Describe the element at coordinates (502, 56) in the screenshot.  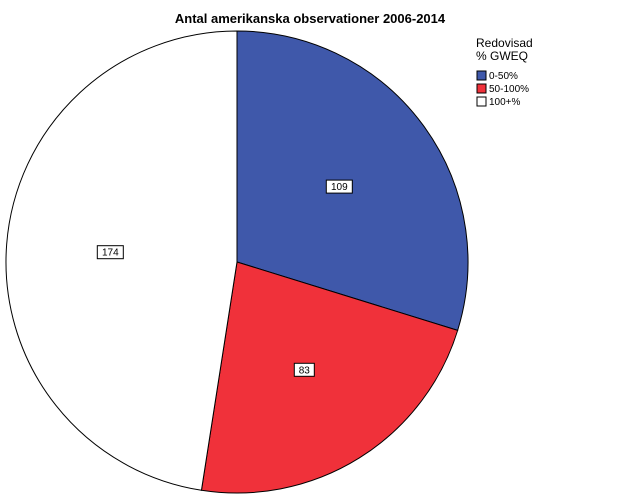
I see `legend-title-line-2: % GWEQ` at that location.